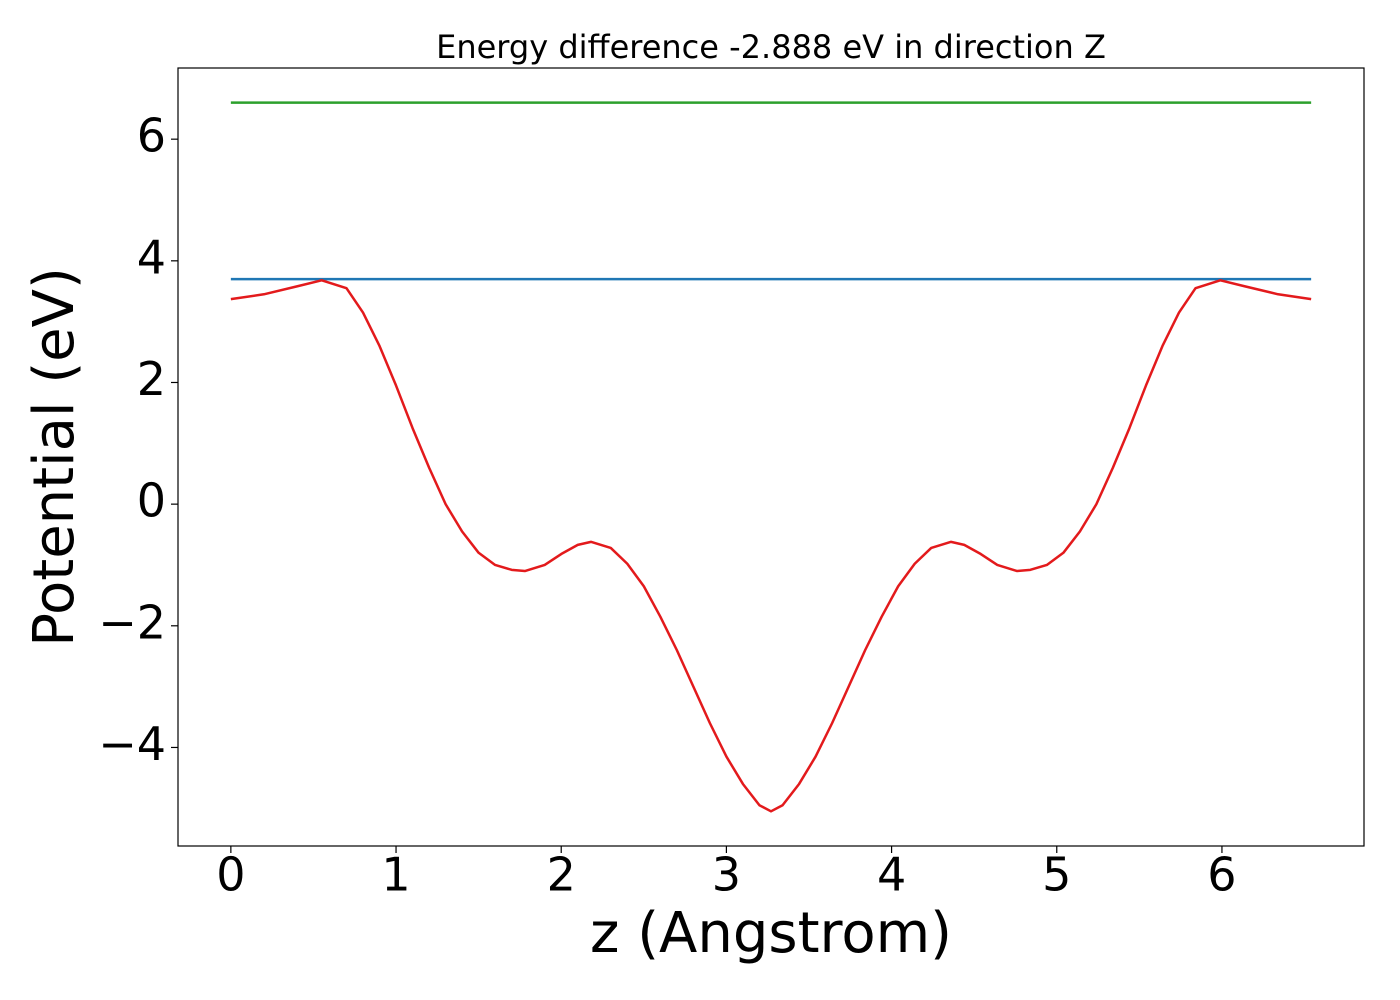 The image size is (1400, 1000). I want to click on x-tick-label: 6, so click(1221, 875).